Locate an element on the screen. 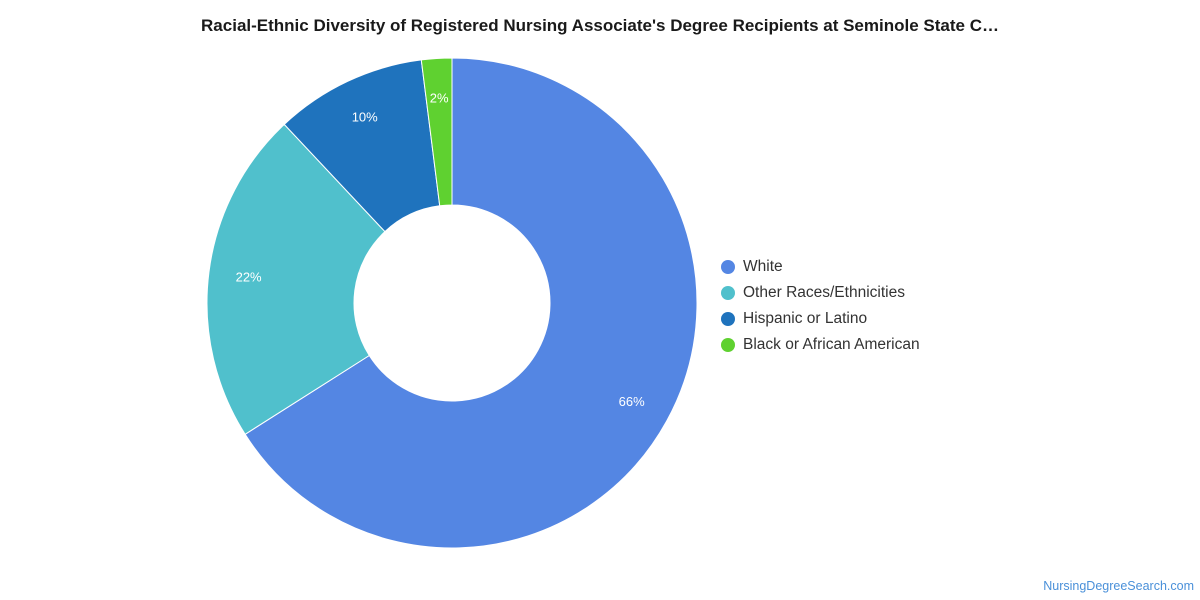 Image resolution: width=1200 pixels, height=600 pixels. legend-label: White is located at coordinates (763, 266).